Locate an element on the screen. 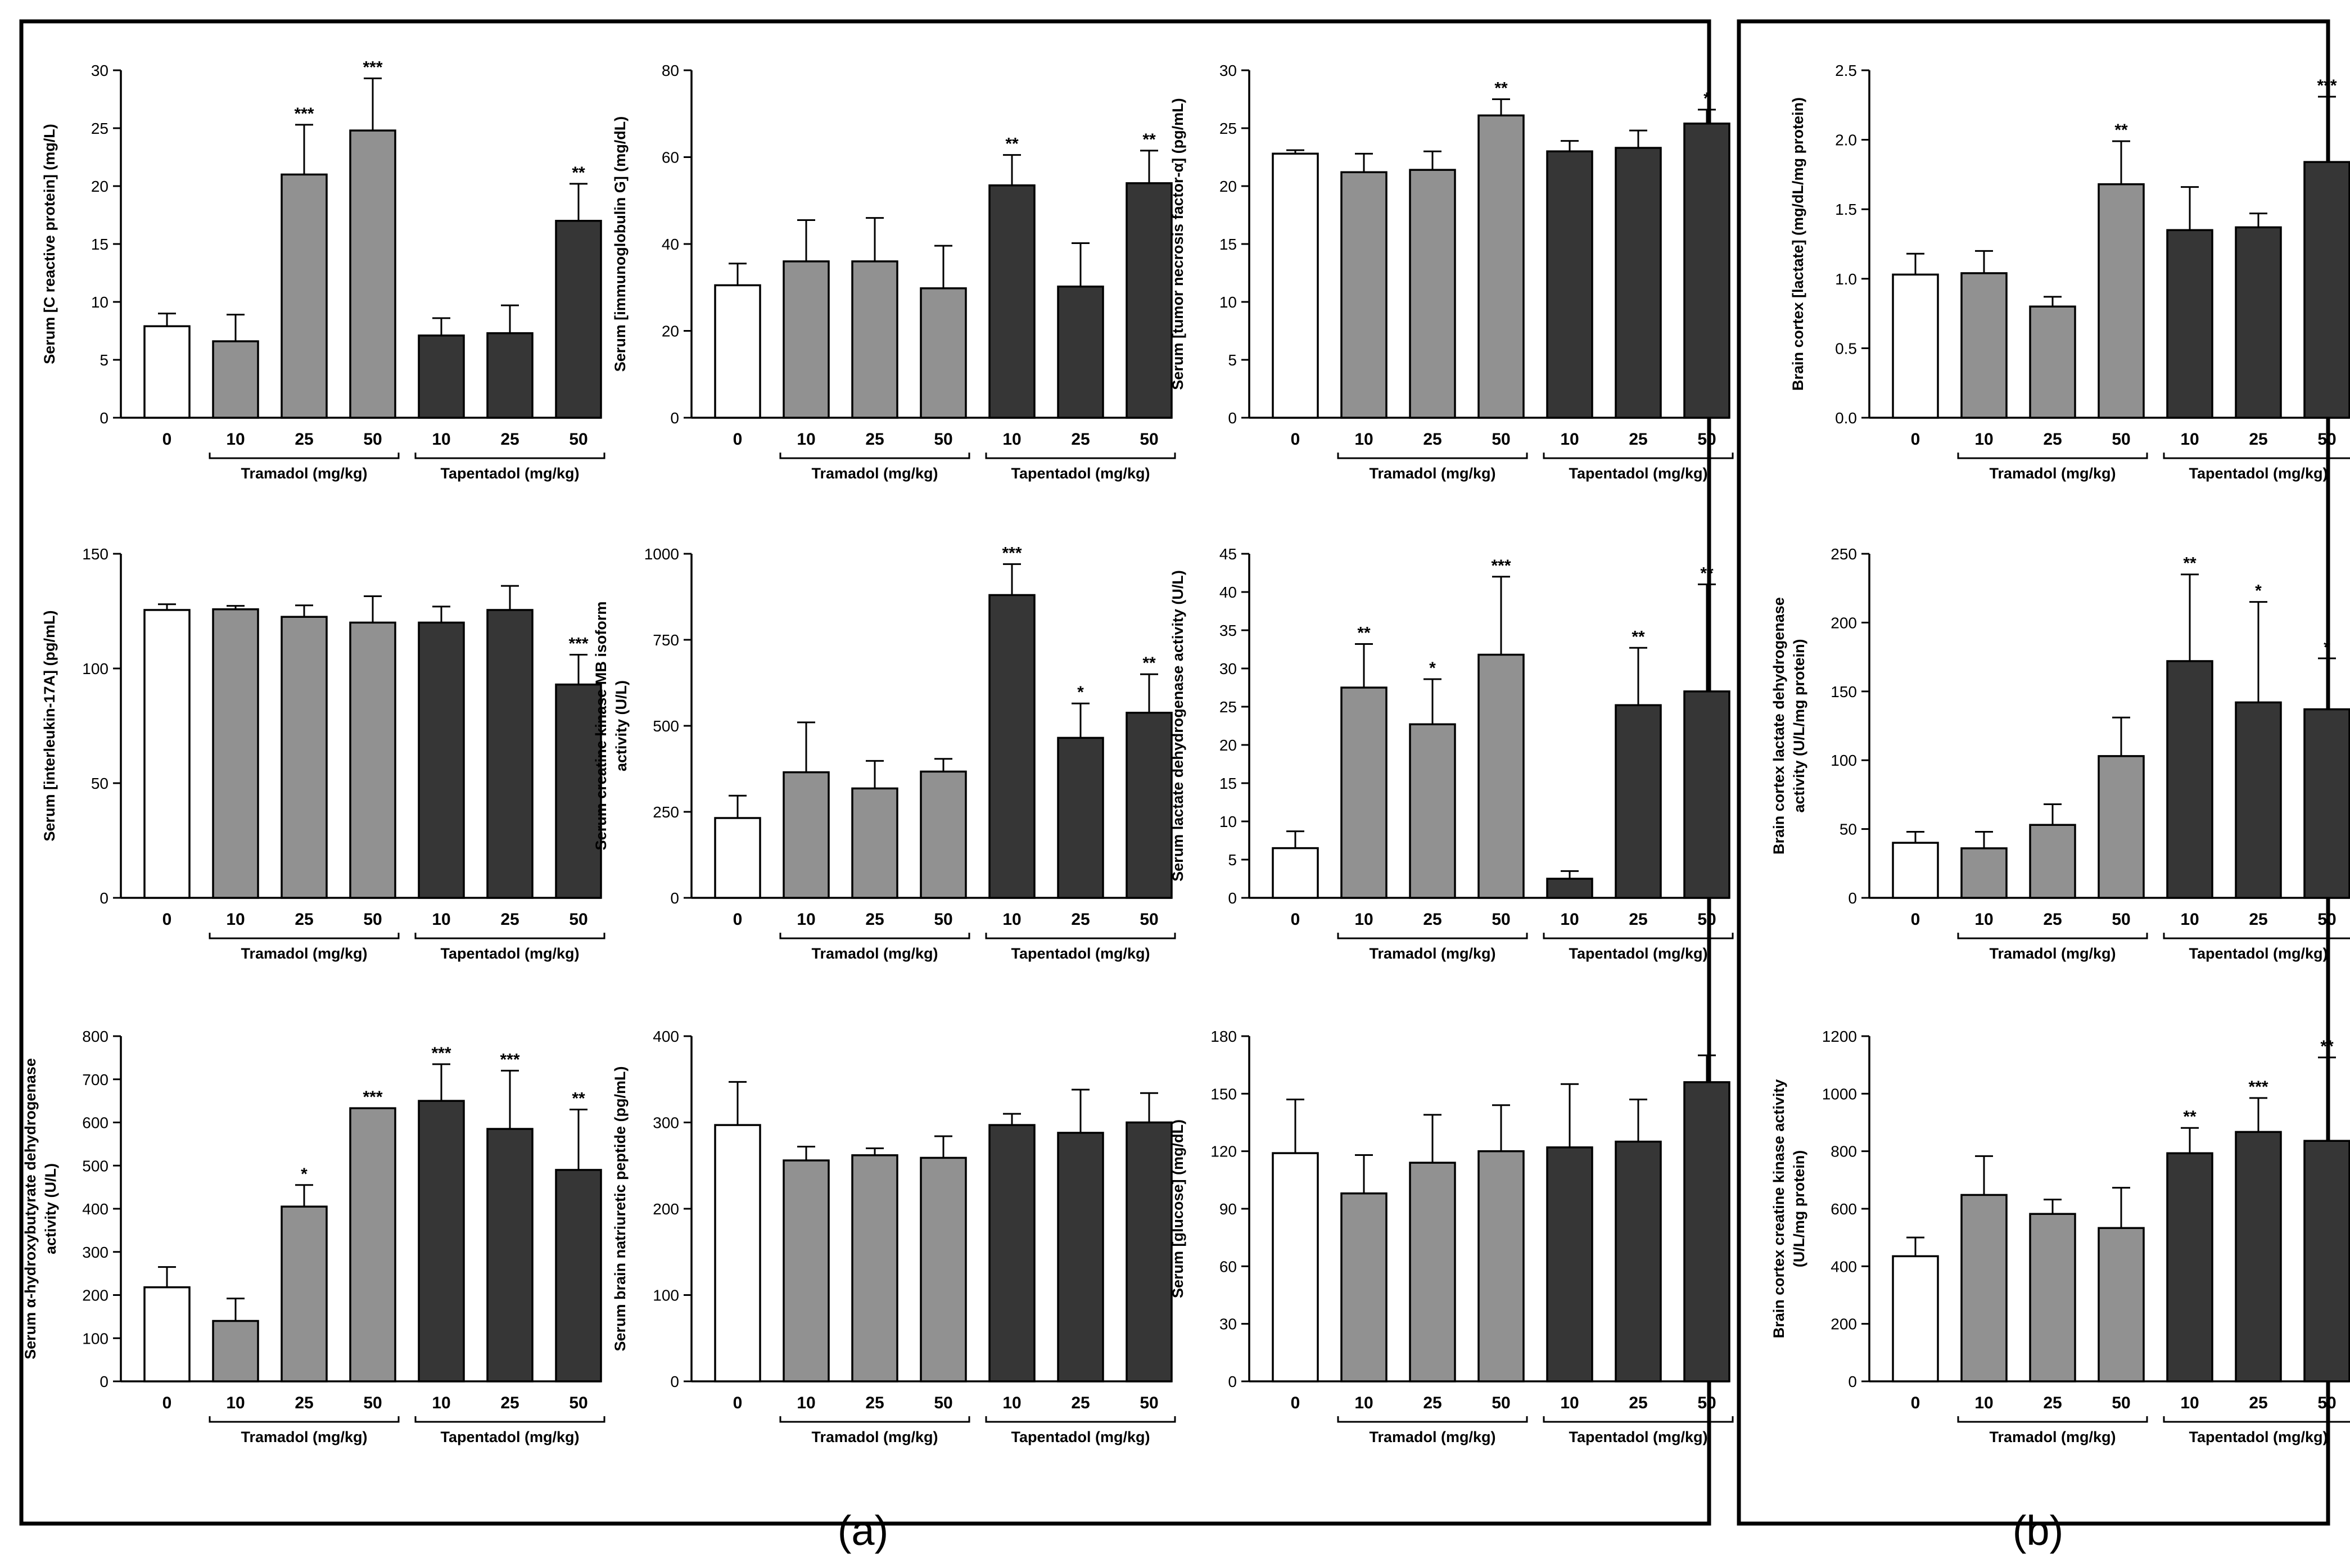 The height and width of the screenshot is (1568, 2350). y-tick-label: 100 is located at coordinates (95, 1338).